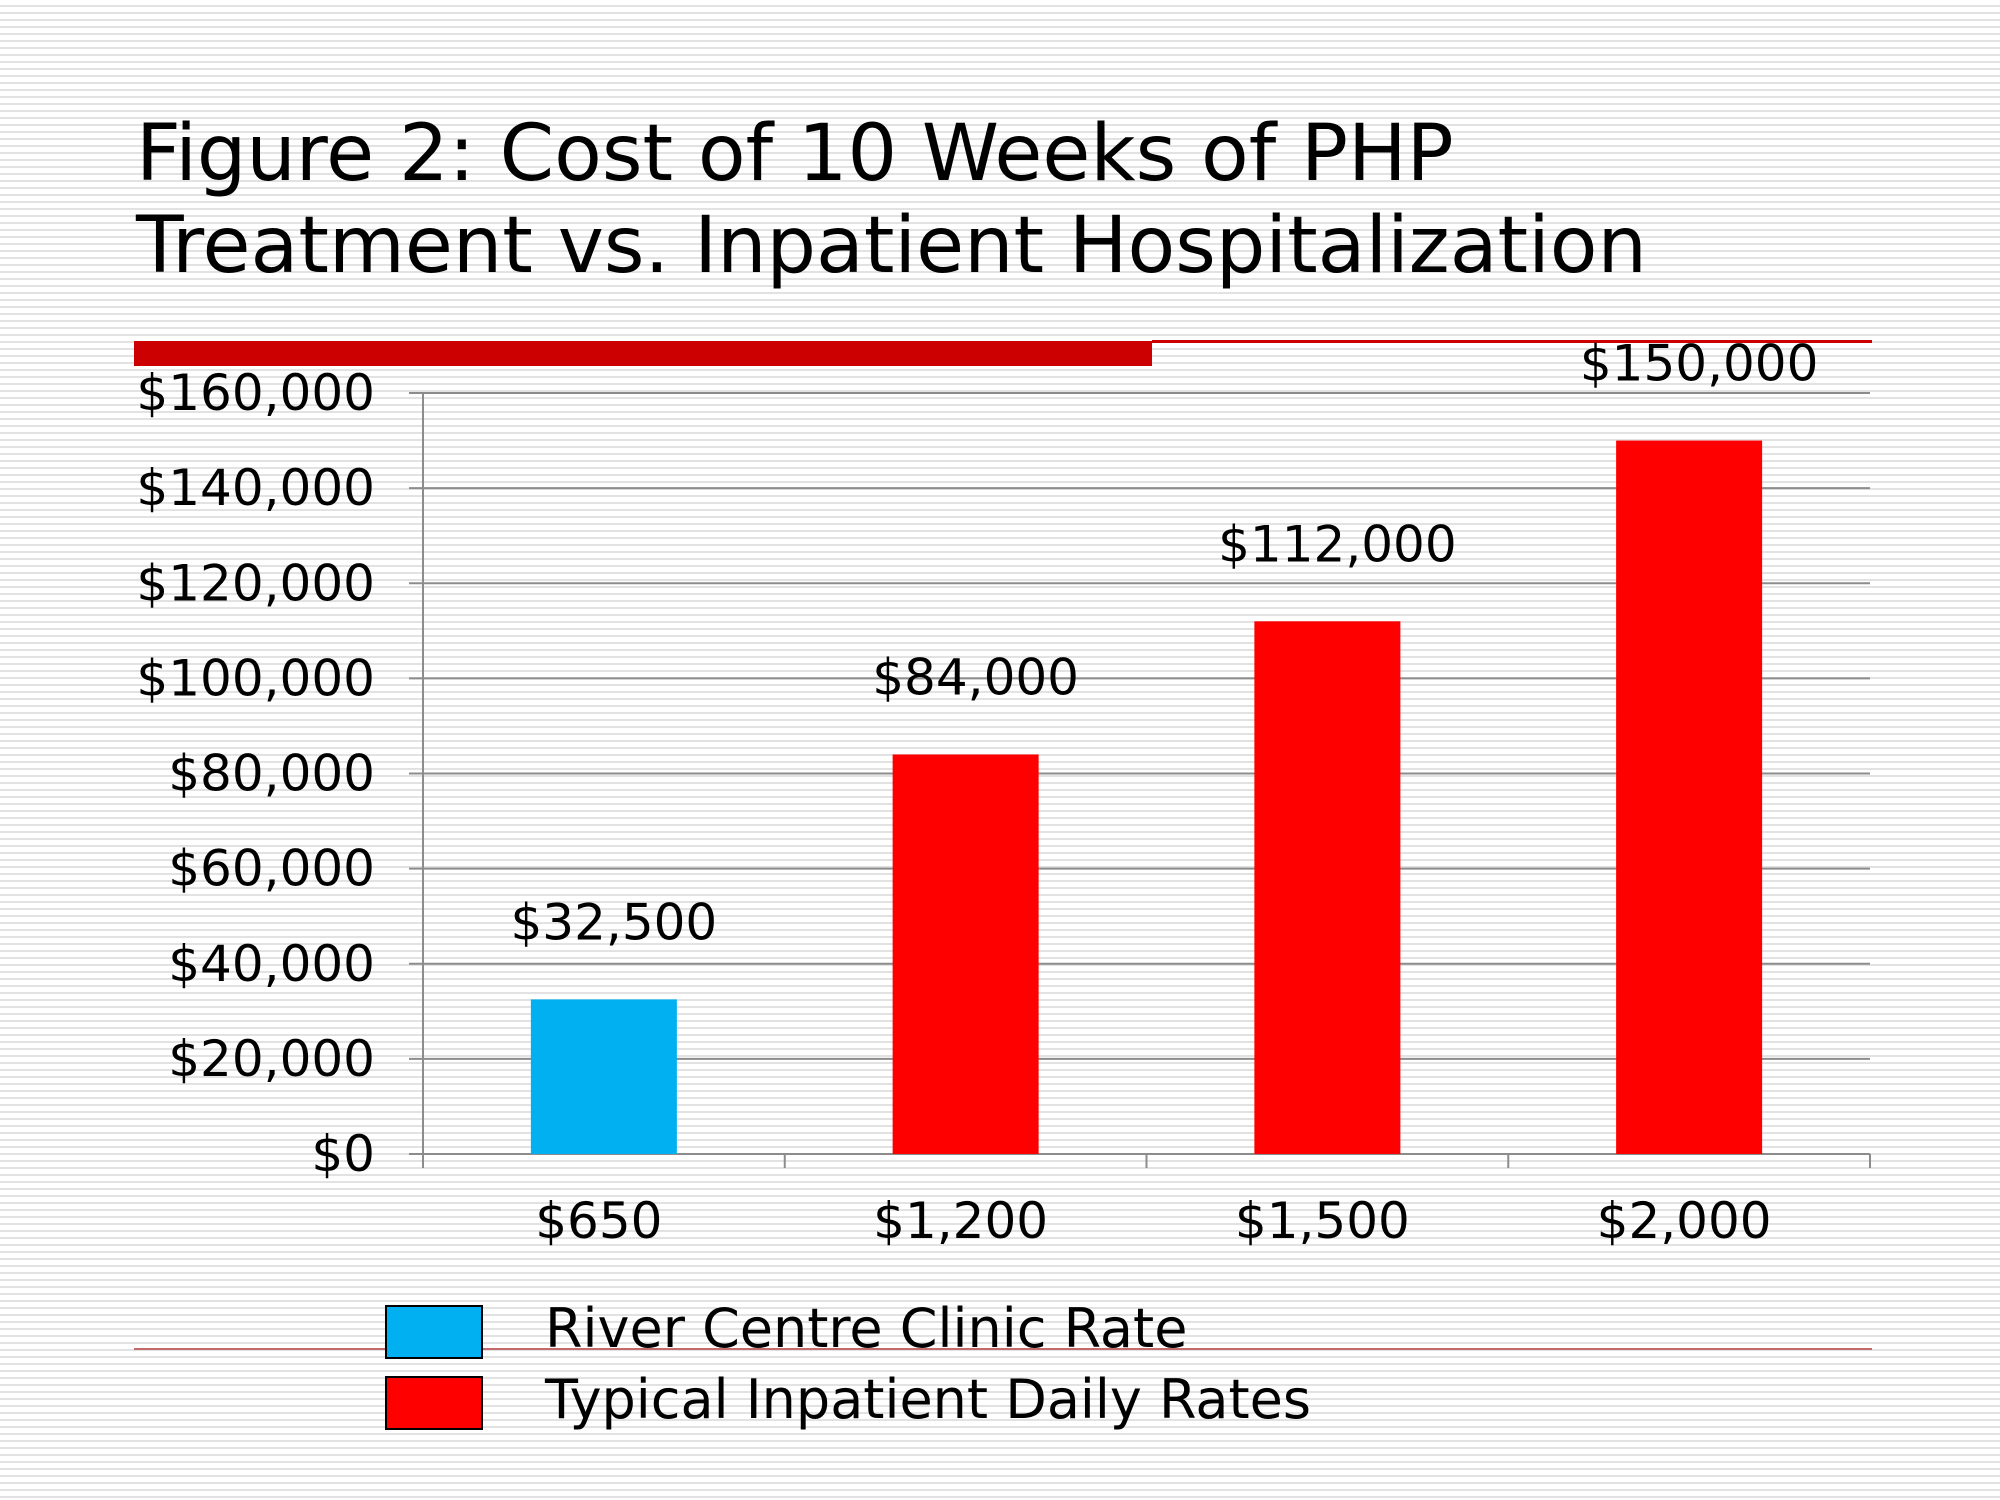  Describe the element at coordinates (1512, 341) in the screenshot. I see `title-underline-thin` at that location.